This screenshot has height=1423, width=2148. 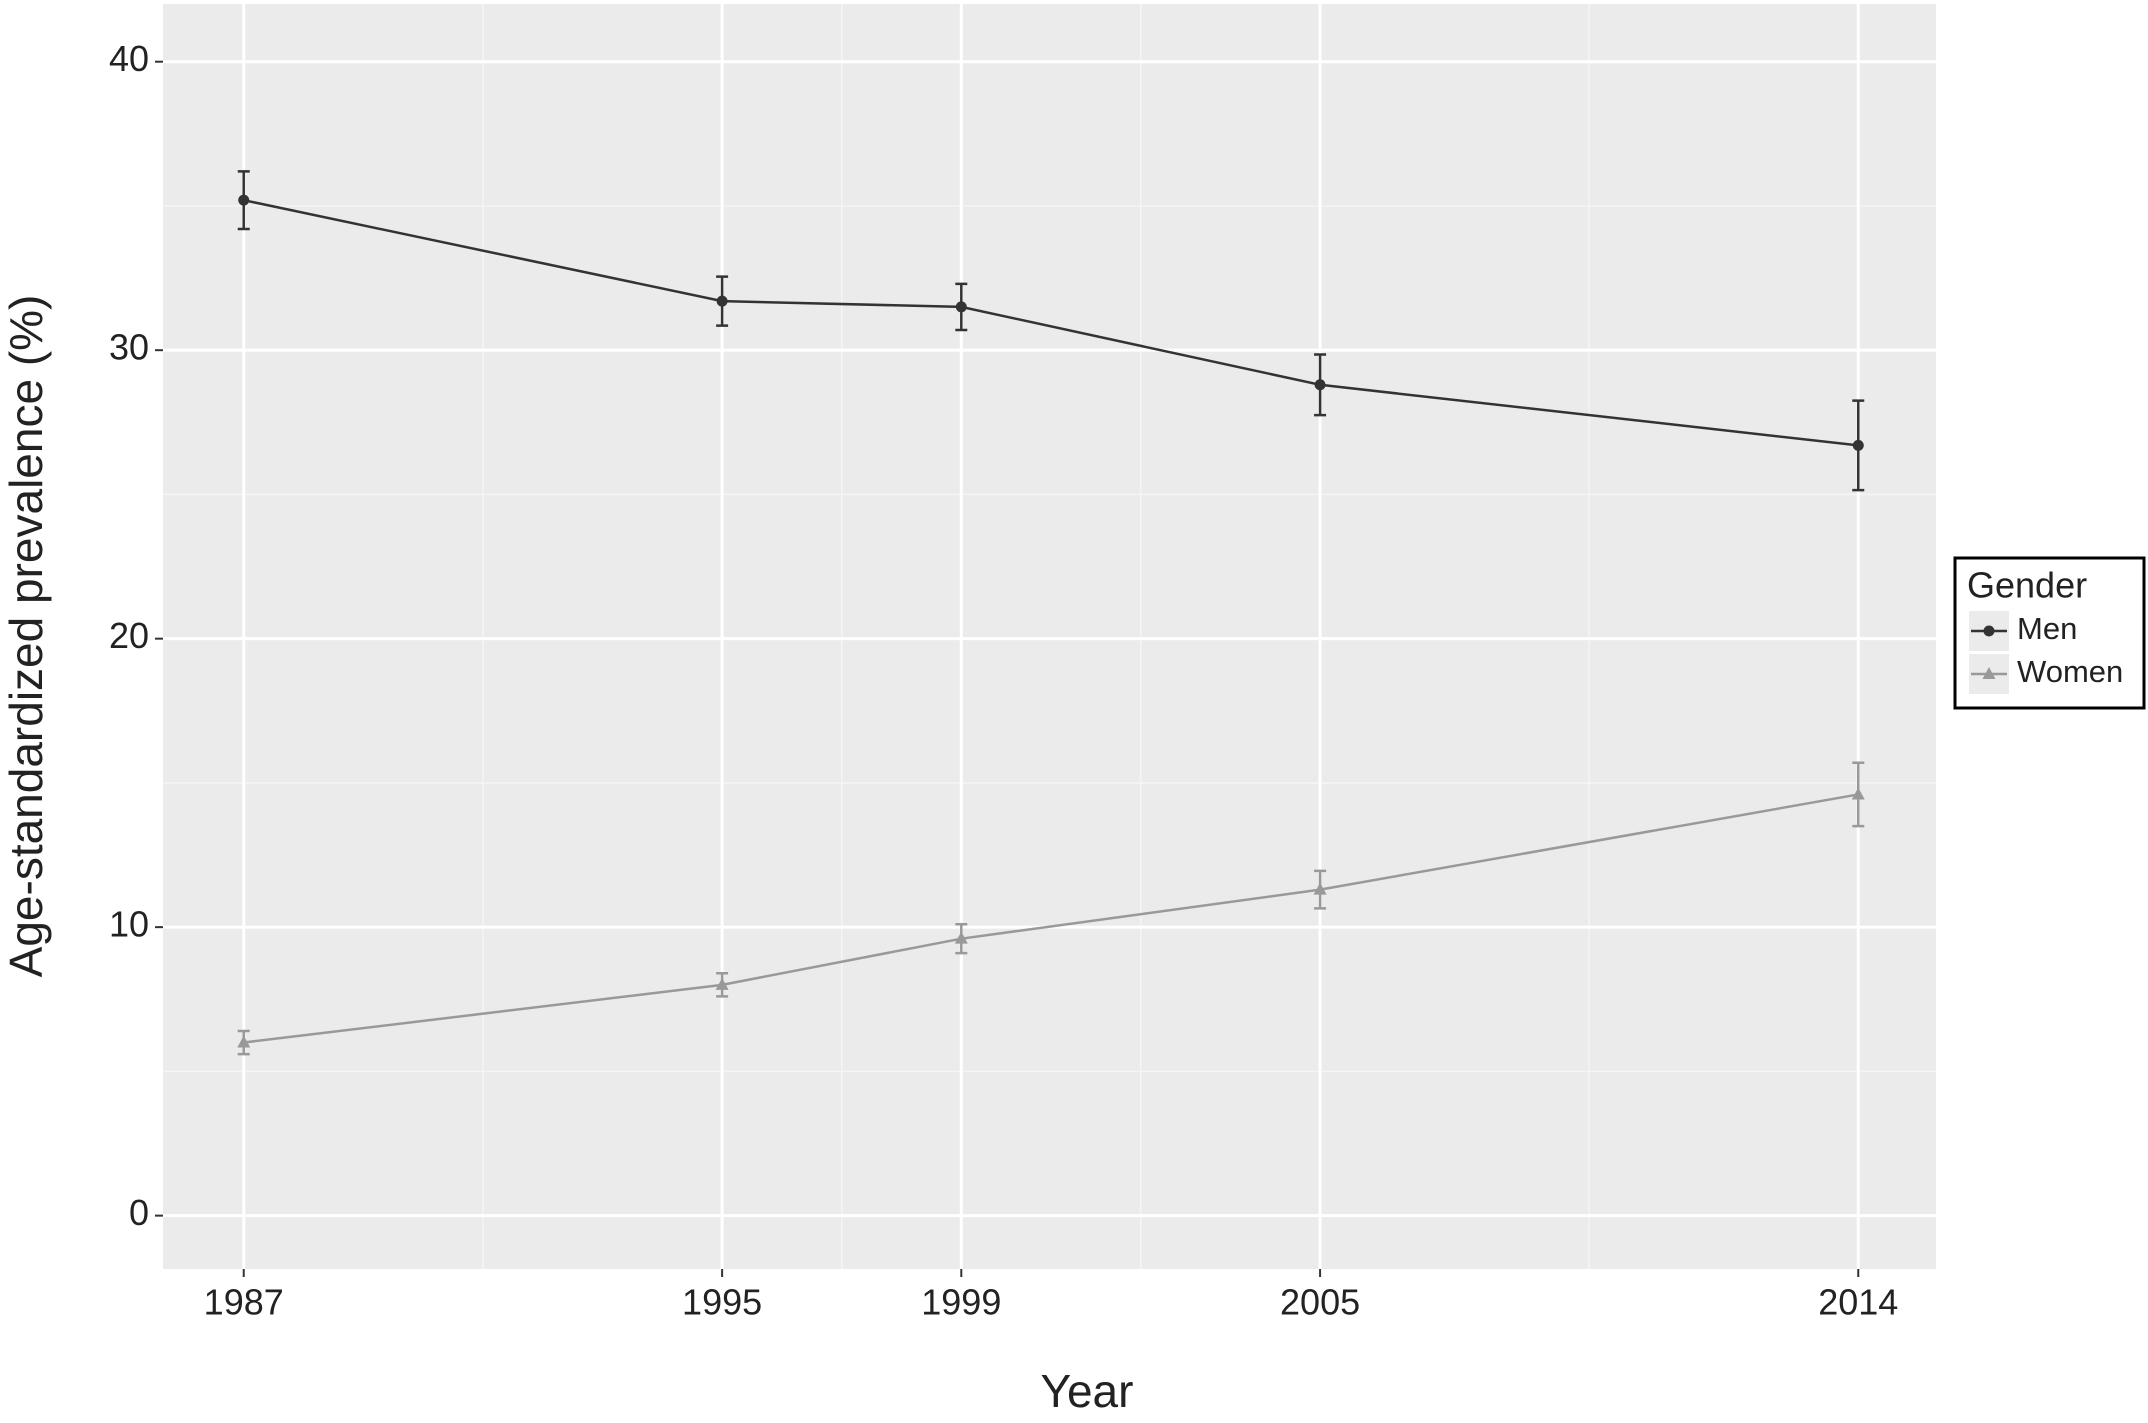 I want to click on x-axis-title: Year, so click(x=1087, y=1391).